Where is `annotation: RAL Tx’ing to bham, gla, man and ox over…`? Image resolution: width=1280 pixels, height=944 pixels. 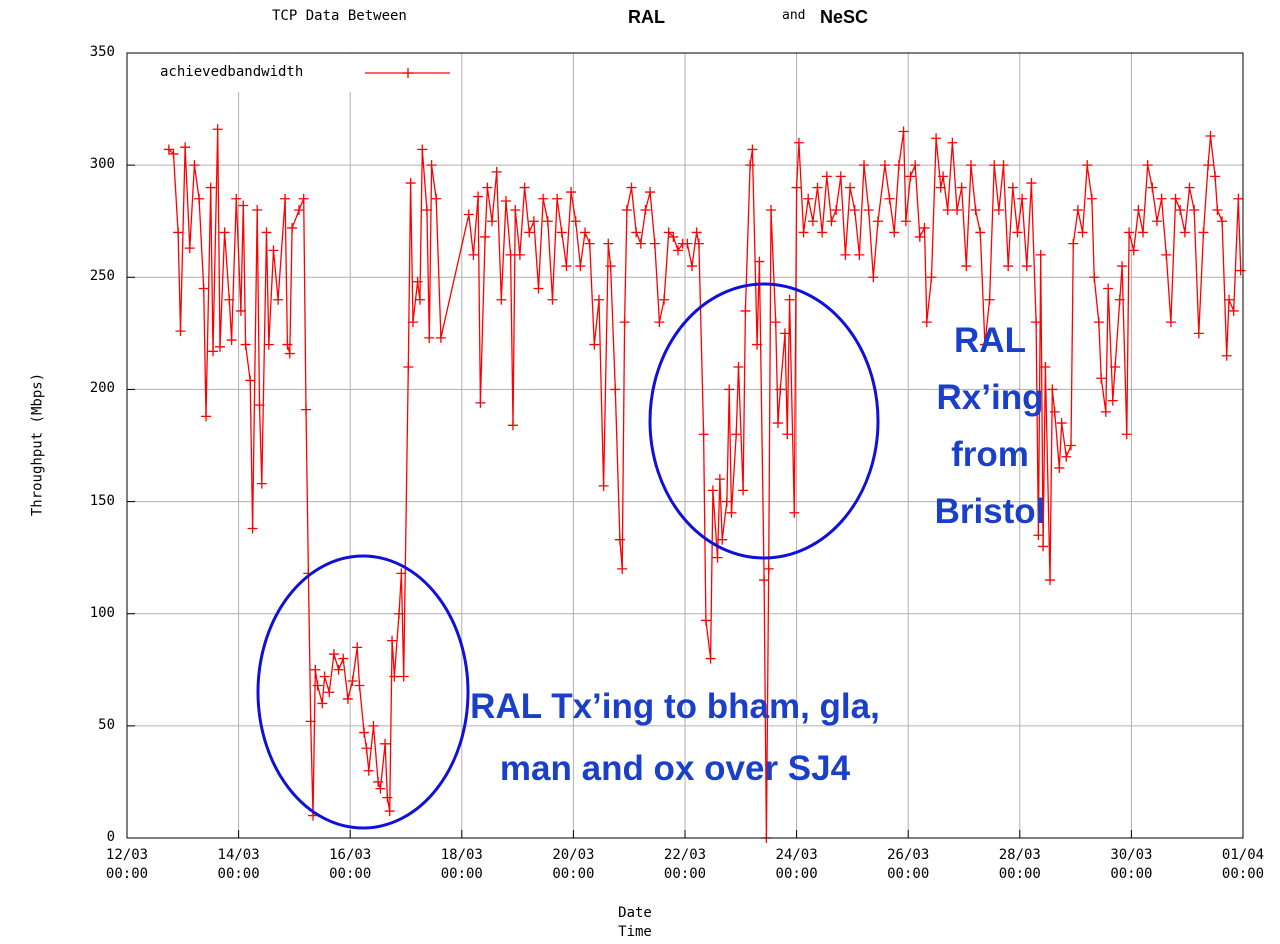 annotation: RAL Tx’ing to bham, gla, man and ox over… is located at coordinates (675, 737).